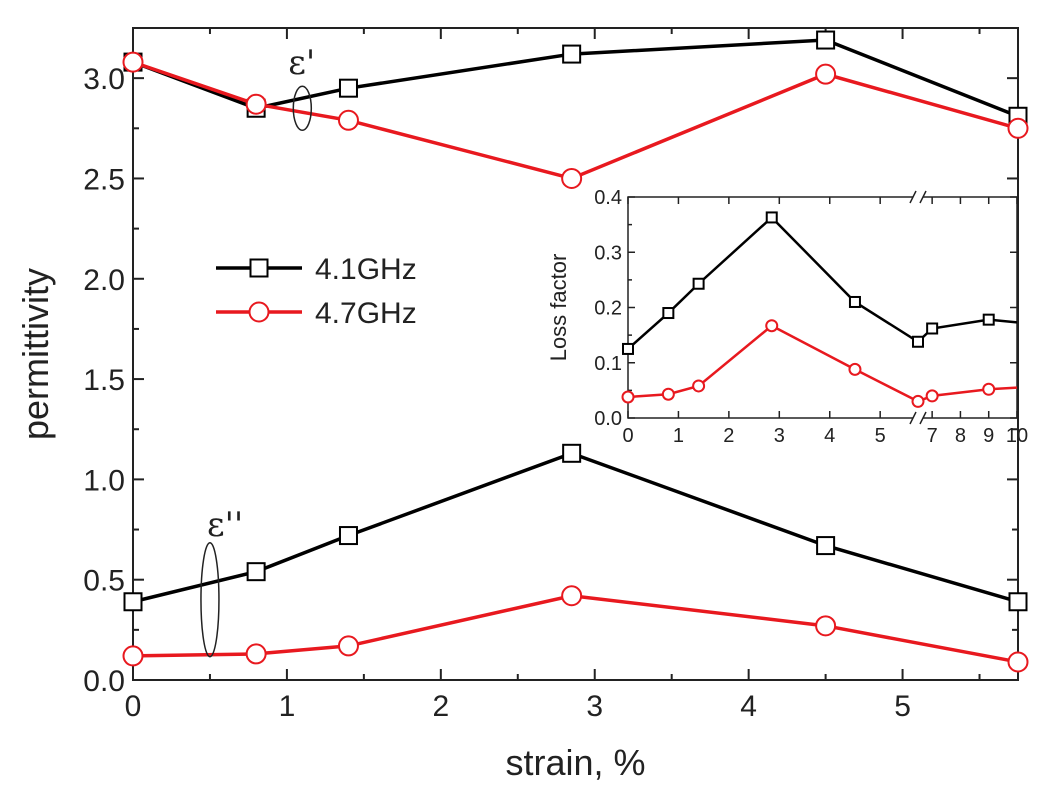 The width and height of the screenshot is (1045, 786). I want to click on x-axis-title: strain, %, so click(575, 762).